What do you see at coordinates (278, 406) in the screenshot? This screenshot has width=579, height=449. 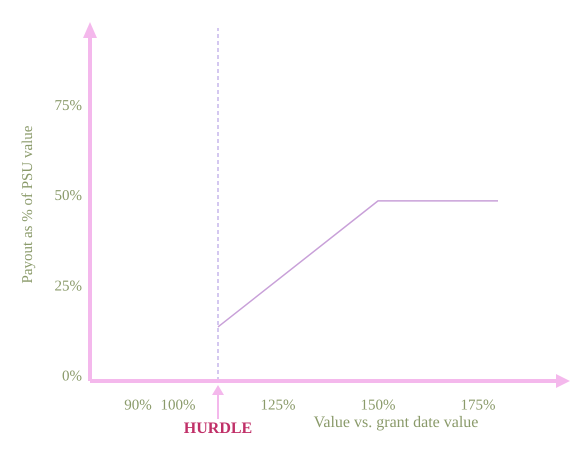 I see `x-tick-label: 125%` at bounding box center [278, 406].